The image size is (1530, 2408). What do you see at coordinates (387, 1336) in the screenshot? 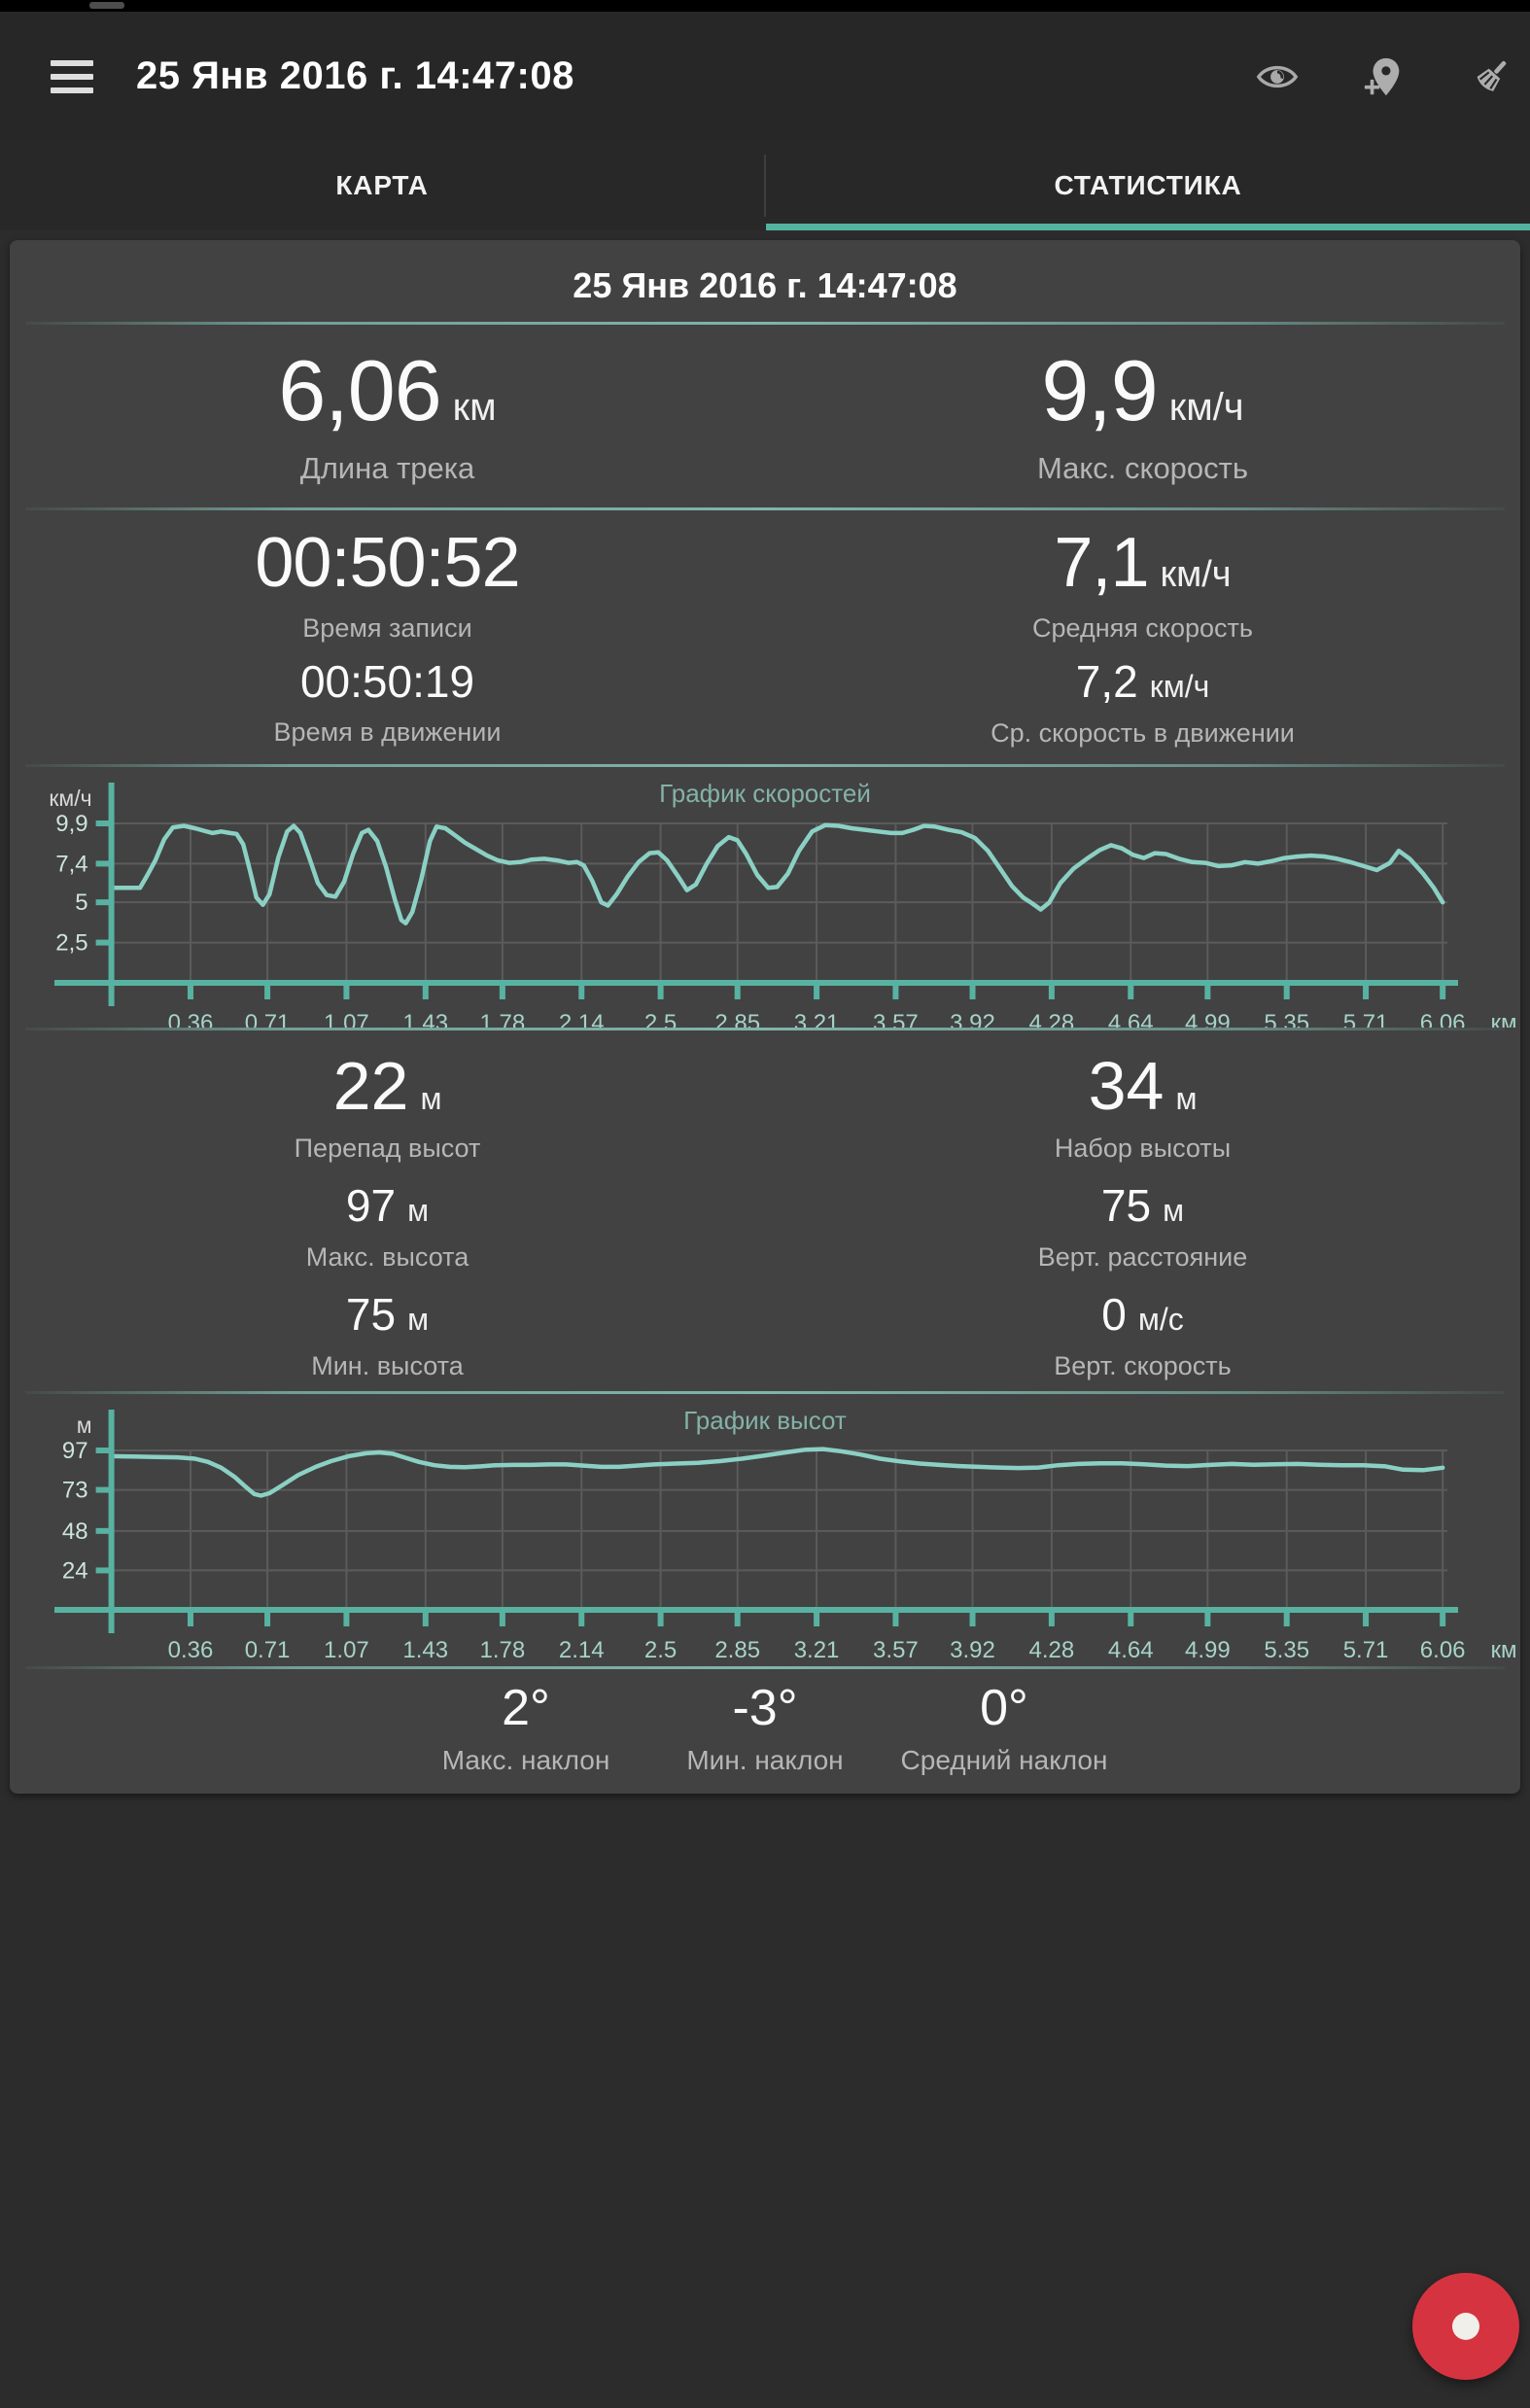
I see `stat-min-elevation: 75 м Мин. высота` at bounding box center [387, 1336].